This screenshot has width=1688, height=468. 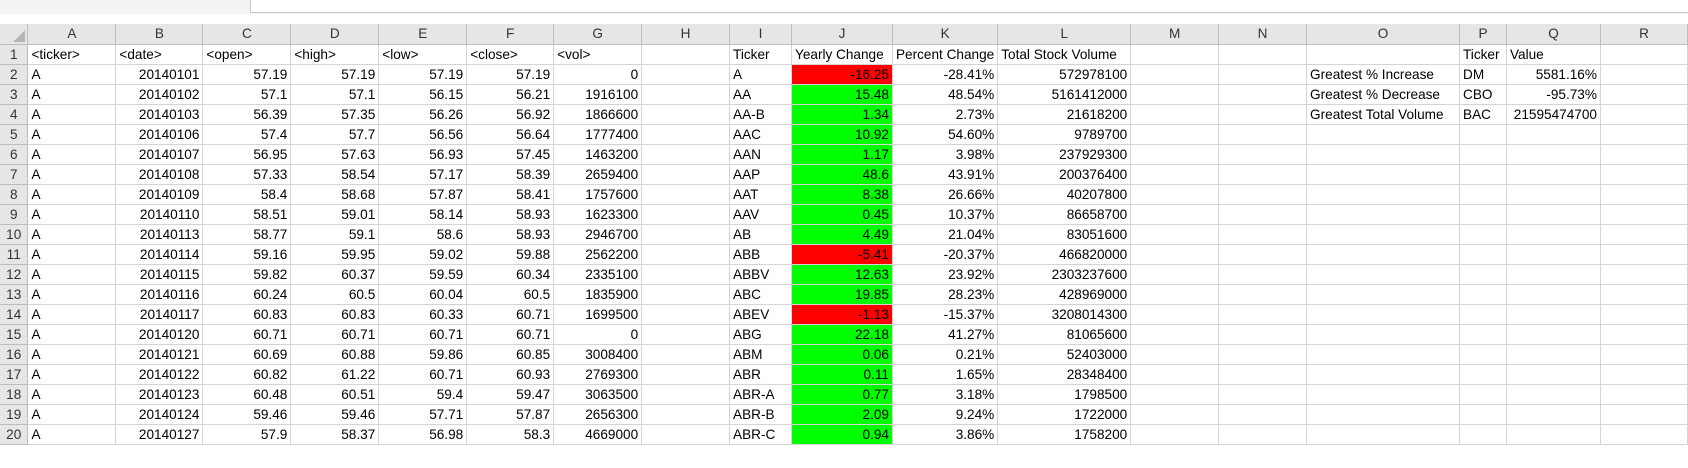 What do you see at coordinates (1064, 374) in the screenshot?
I see `cell-l17: 28348400` at bounding box center [1064, 374].